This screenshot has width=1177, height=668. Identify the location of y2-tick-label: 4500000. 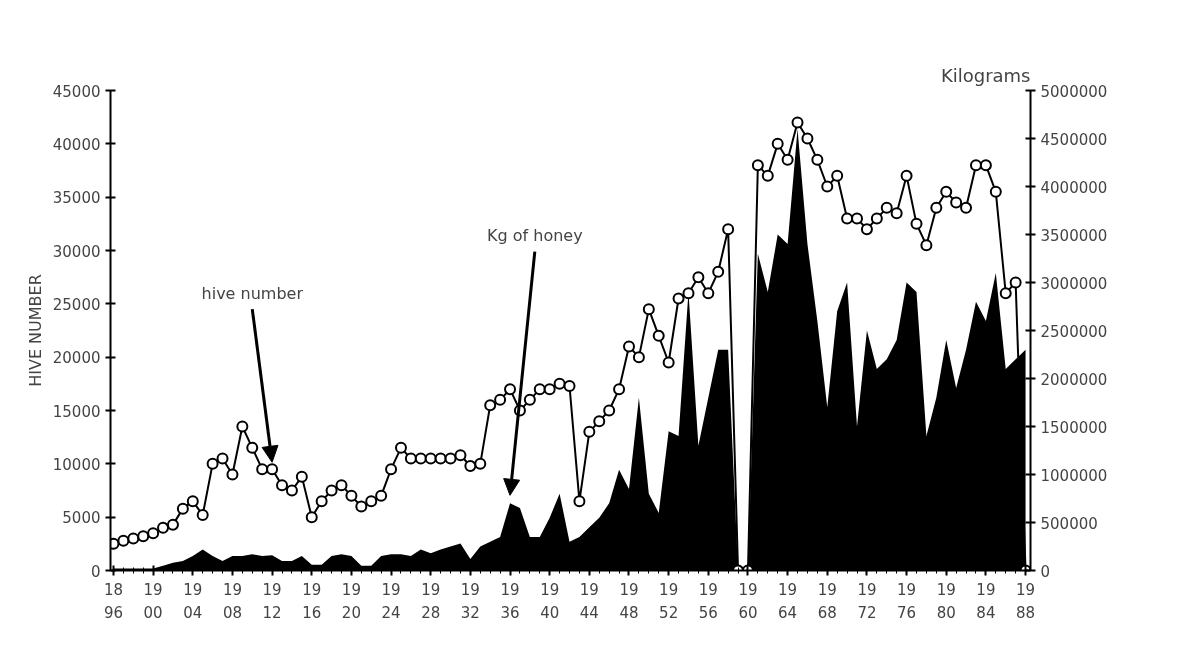
(1074, 139).